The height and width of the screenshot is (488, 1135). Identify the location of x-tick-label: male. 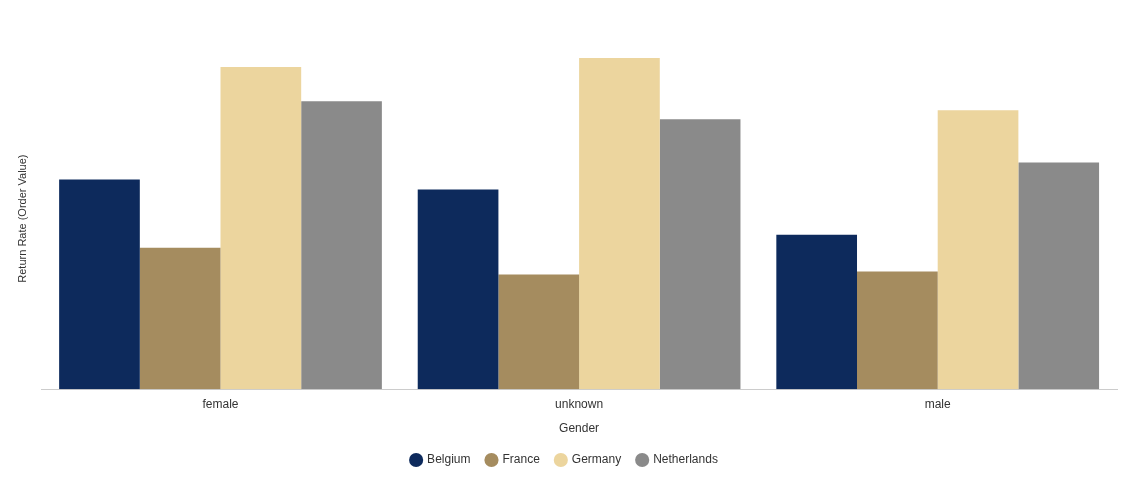
(938, 403).